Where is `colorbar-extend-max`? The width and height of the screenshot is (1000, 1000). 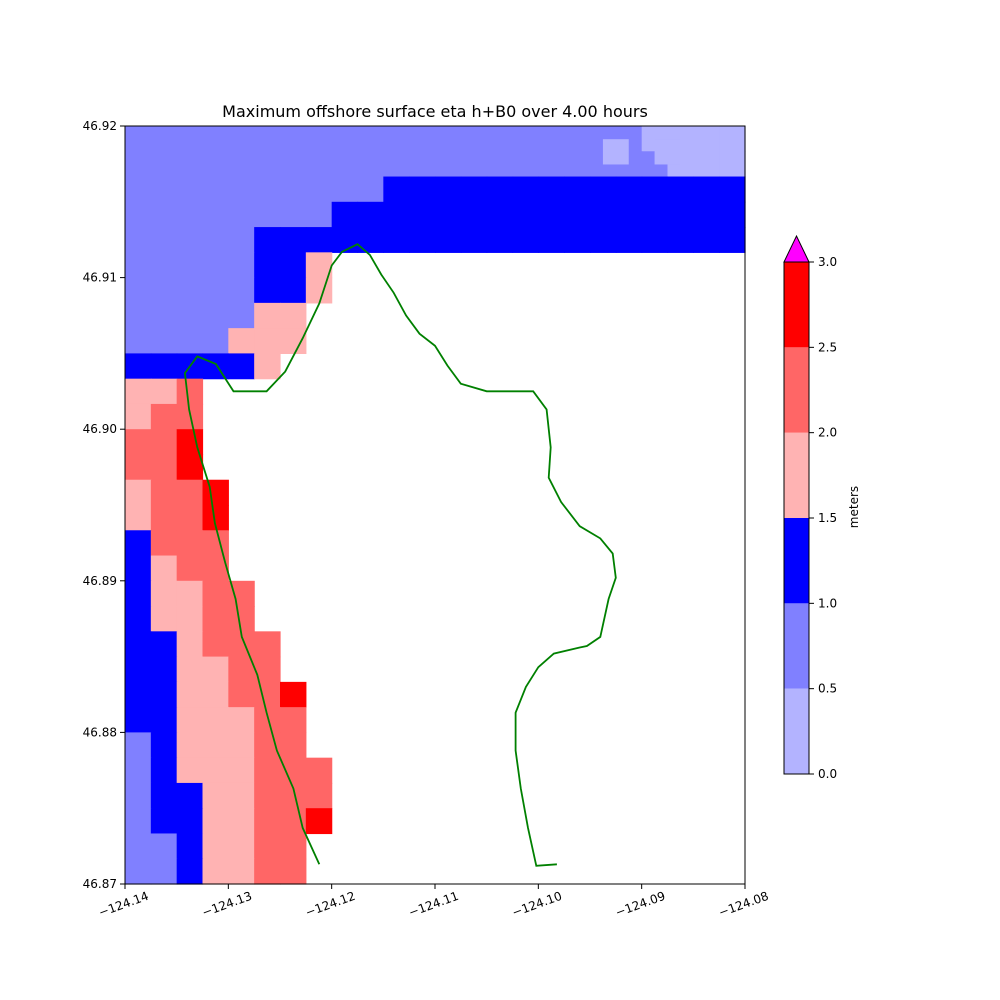 colorbar-extend-max is located at coordinates (796, 248).